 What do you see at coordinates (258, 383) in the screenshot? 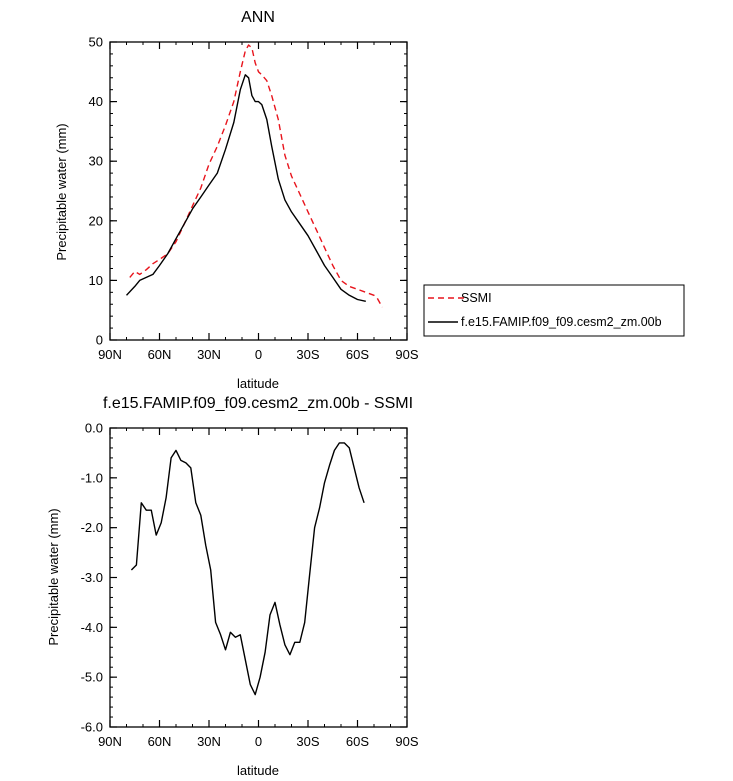
I see `top-x-axis-title: latitude` at bounding box center [258, 383].